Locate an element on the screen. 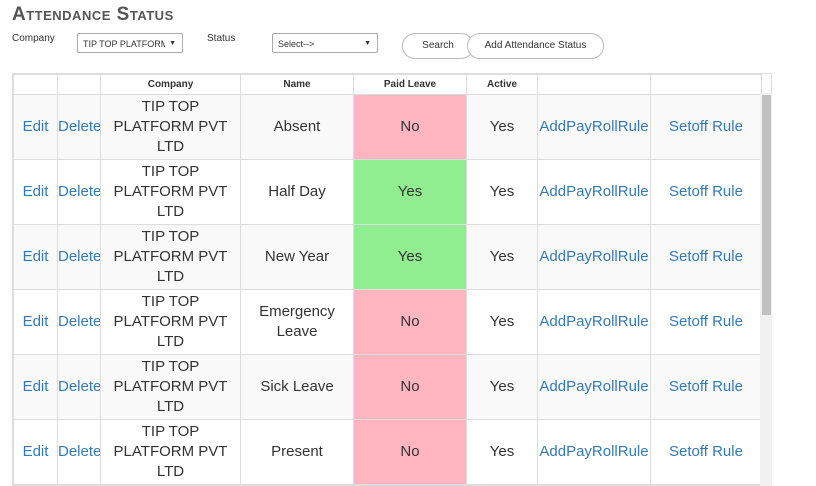 Image resolution: width=816 pixels, height=486 pixels. header-cell: Name is located at coordinates (297, 84).